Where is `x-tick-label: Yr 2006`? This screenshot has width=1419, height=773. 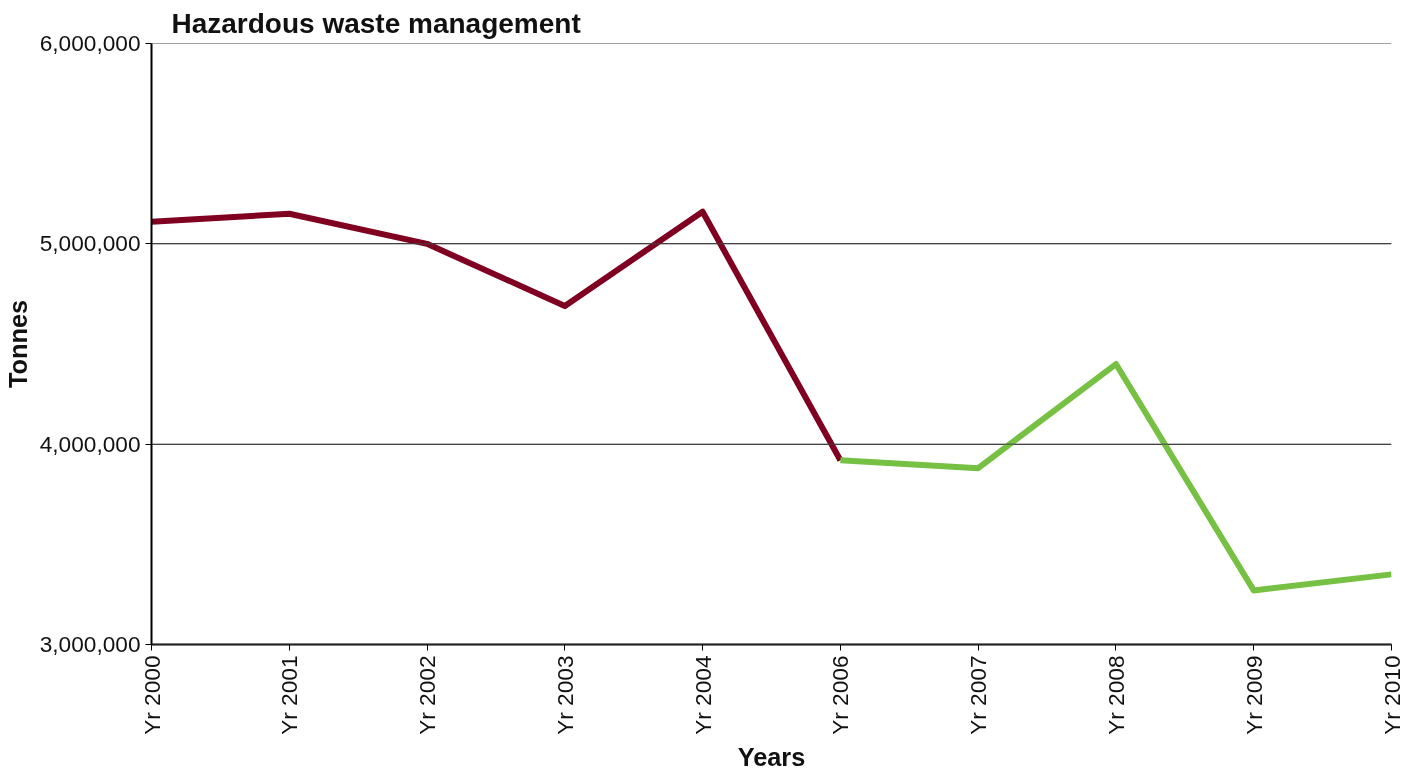
x-tick-label: Yr 2006 is located at coordinates (840, 695).